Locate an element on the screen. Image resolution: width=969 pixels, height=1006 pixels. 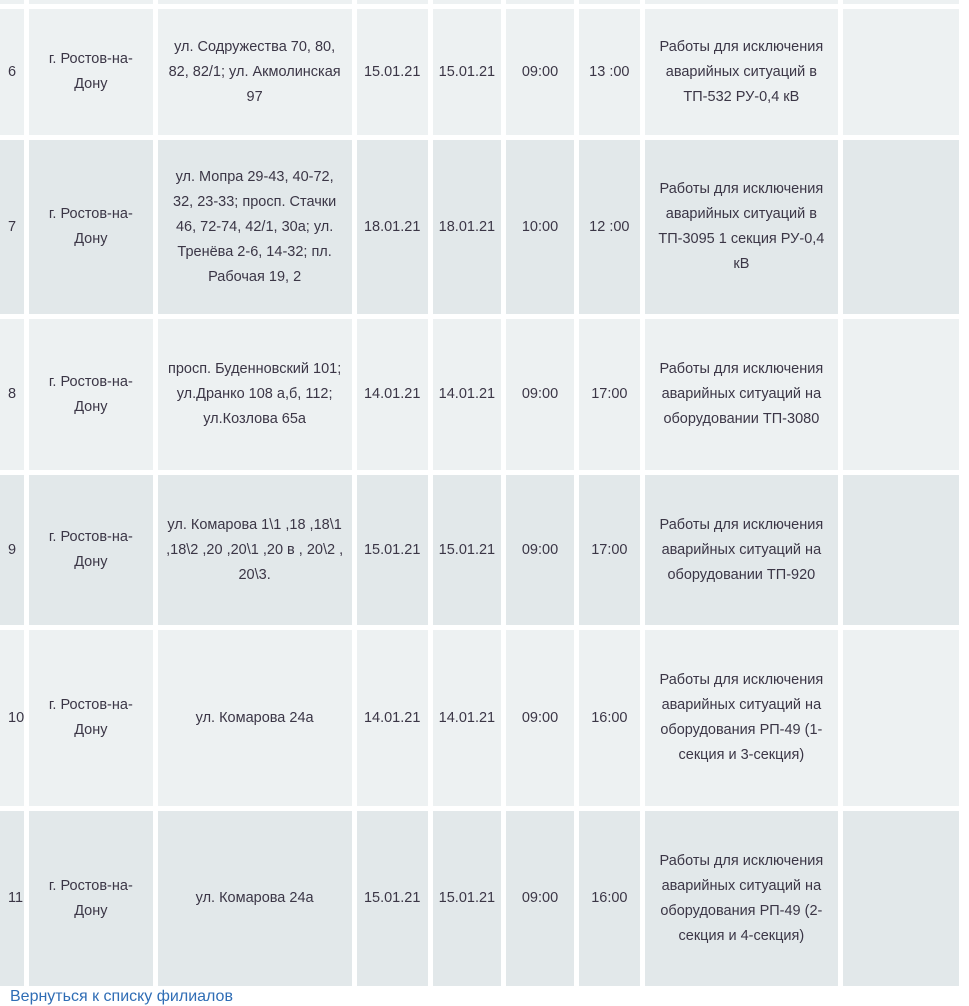
cell-num: 9 is located at coordinates (12, 550).